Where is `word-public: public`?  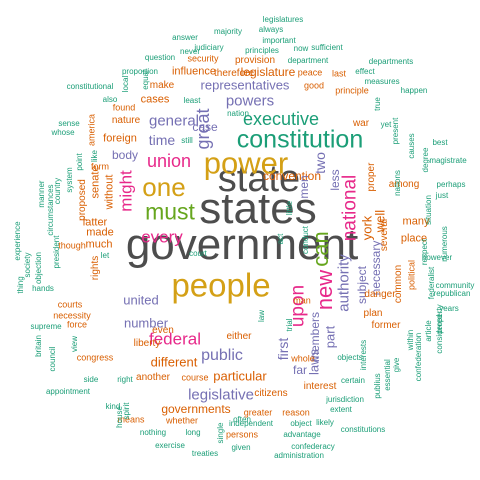
word-public: public is located at coordinates (222, 355).